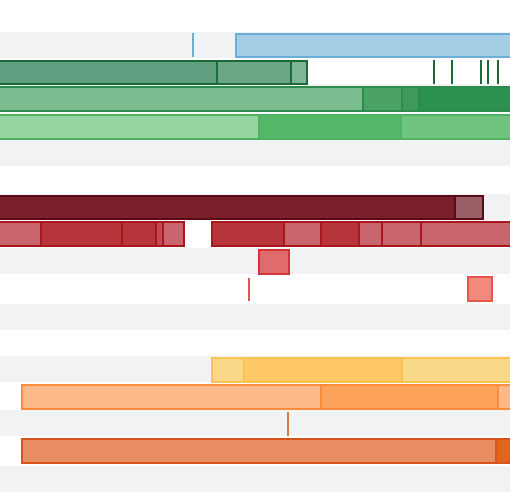 Image resolution: width=510 pixels, height=496 pixels. Describe the element at coordinates (249, 289) in the screenshot. I see `light-red-marker` at that location.